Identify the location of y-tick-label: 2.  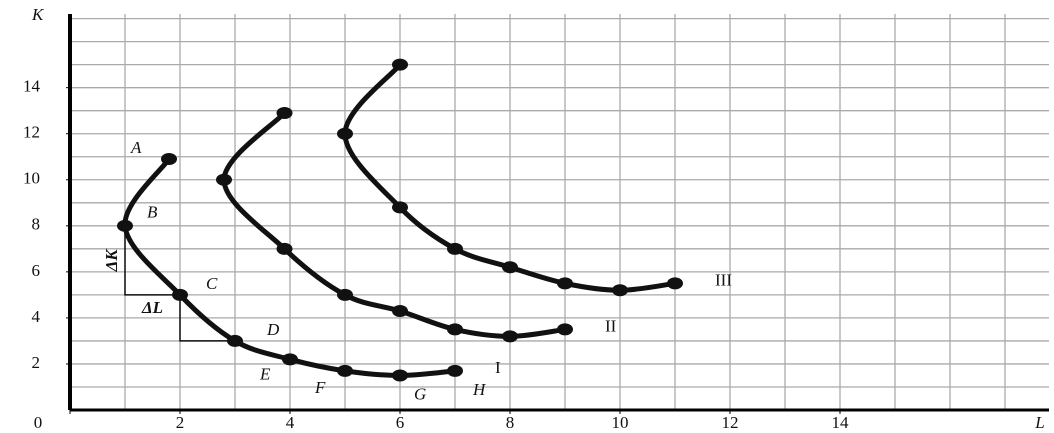
(36, 362).